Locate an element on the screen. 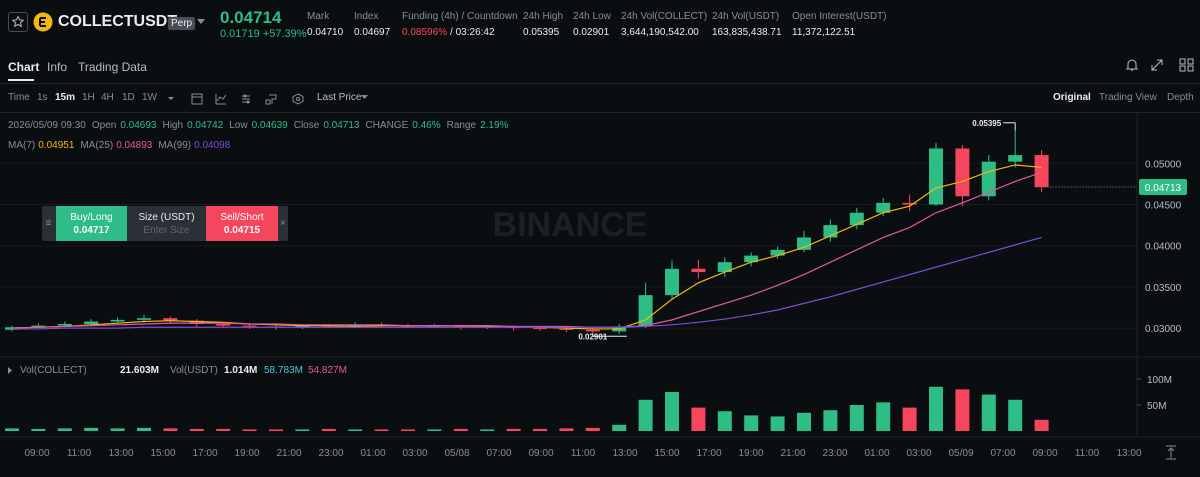  stat-value: 11,372,122.51 is located at coordinates (824, 32).